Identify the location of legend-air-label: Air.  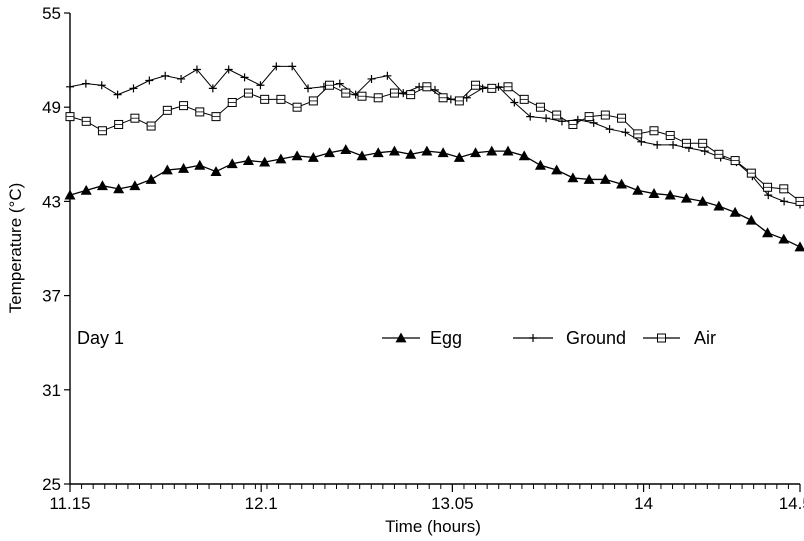
(705, 338).